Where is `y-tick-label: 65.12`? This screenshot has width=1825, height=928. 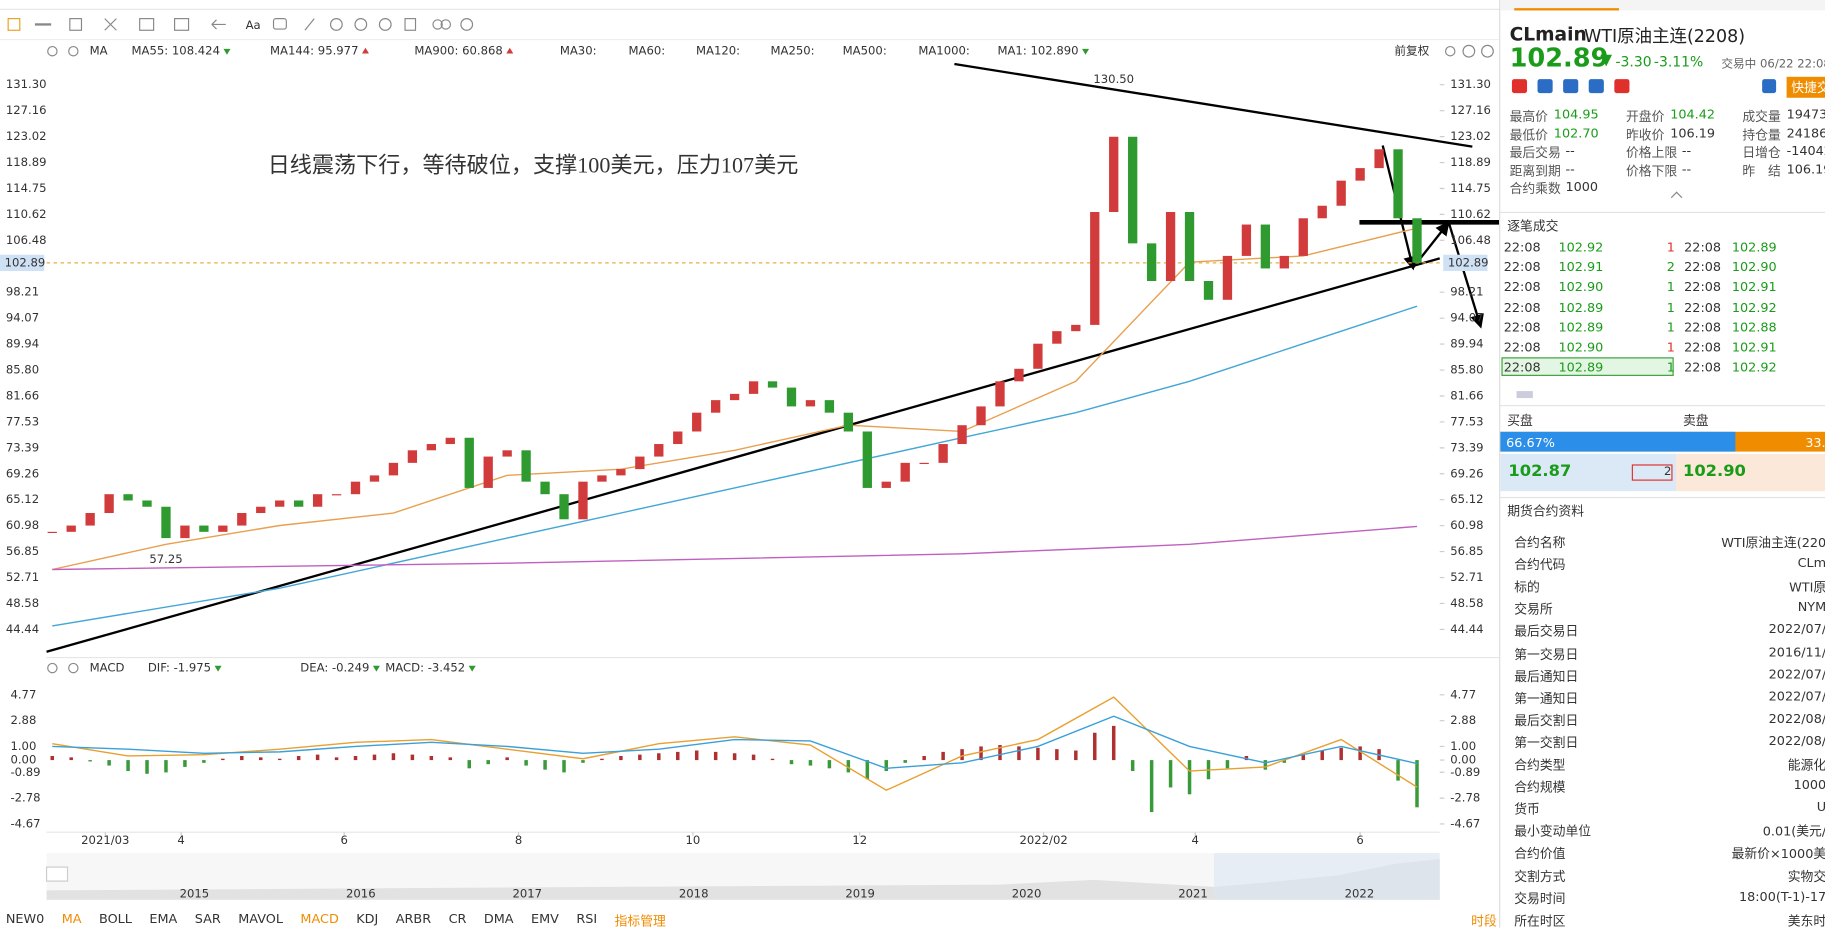
y-tick-label: 65.12 is located at coordinates (1466, 499).